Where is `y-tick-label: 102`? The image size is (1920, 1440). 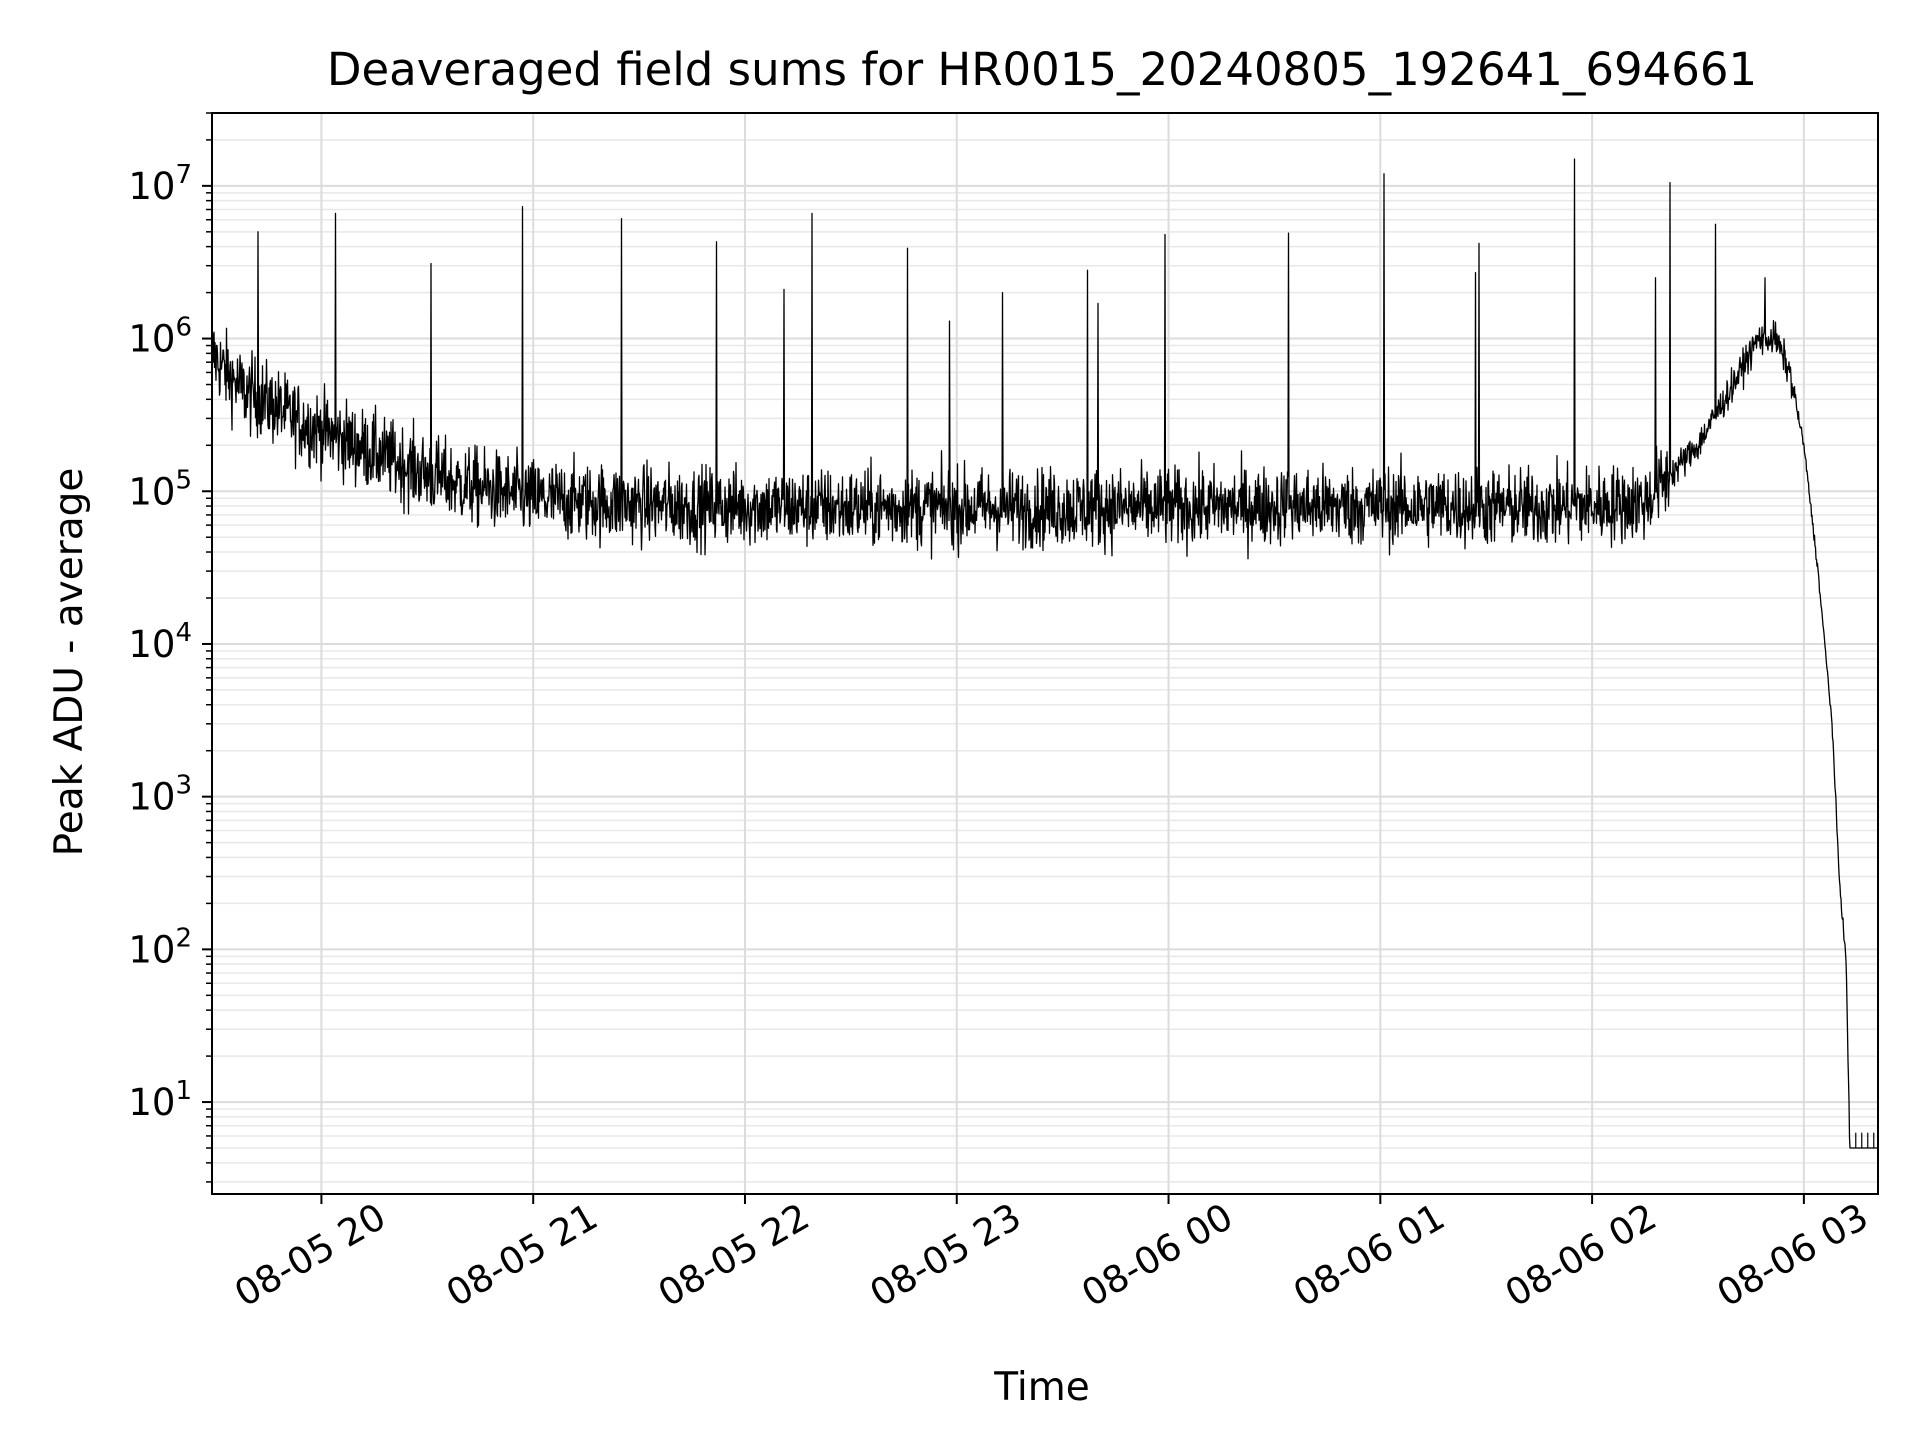 y-tick-label: 102 is located at coordinates (160, 947).